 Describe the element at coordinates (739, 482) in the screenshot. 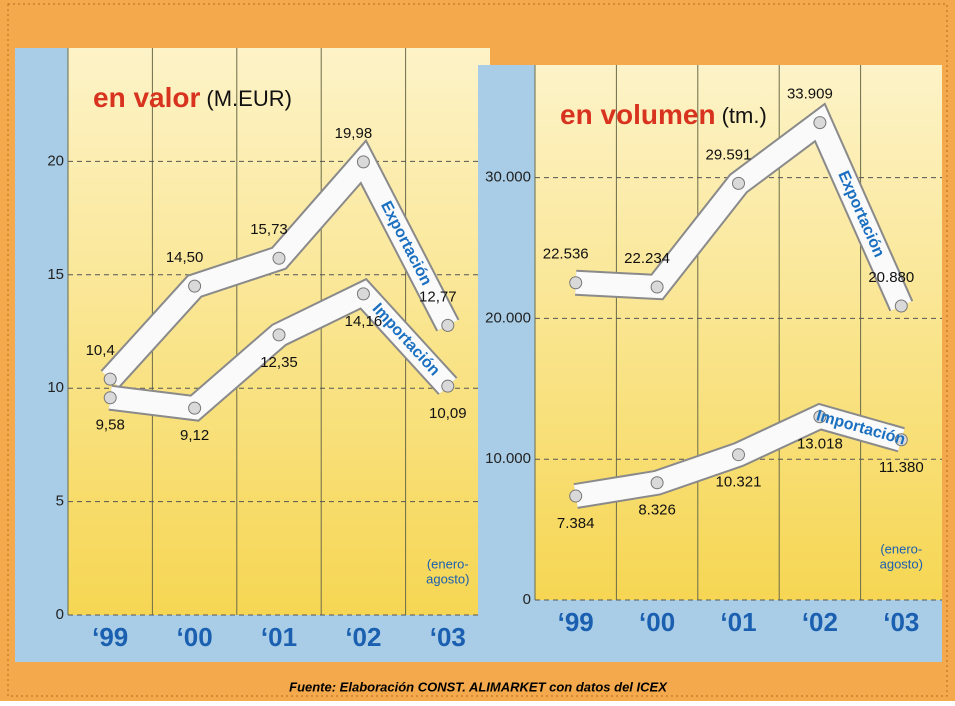

I see `value-label: 10.321` at that location.